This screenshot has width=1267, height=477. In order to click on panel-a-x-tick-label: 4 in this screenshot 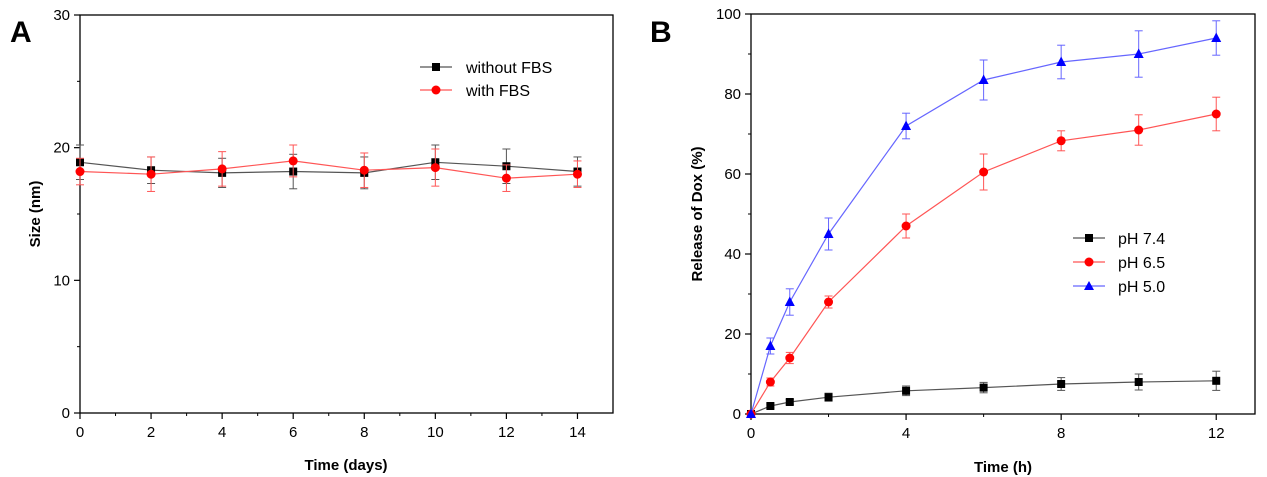, I will do `click(222, 432)`.